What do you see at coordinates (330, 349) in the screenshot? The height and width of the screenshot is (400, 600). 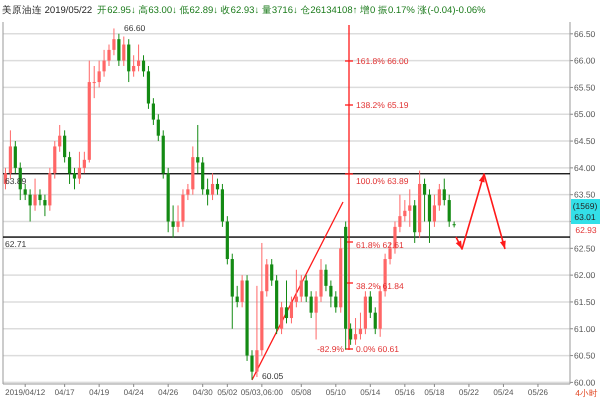 I see `annotation: -82.9%` at bounding box center [330, 349].